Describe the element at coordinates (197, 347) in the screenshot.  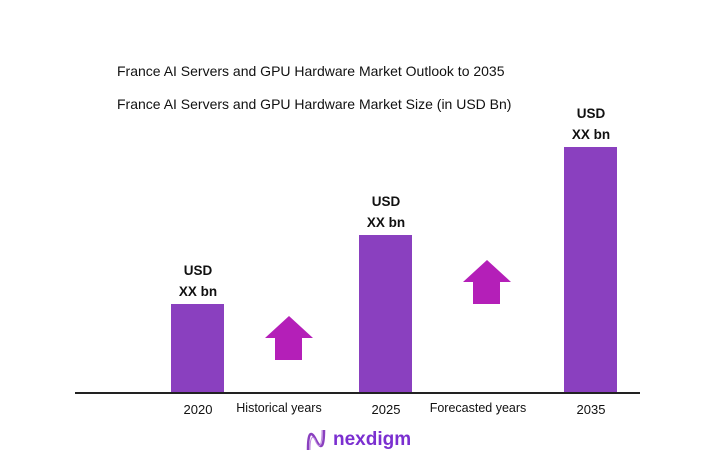
I see `bar-2020` at that location.